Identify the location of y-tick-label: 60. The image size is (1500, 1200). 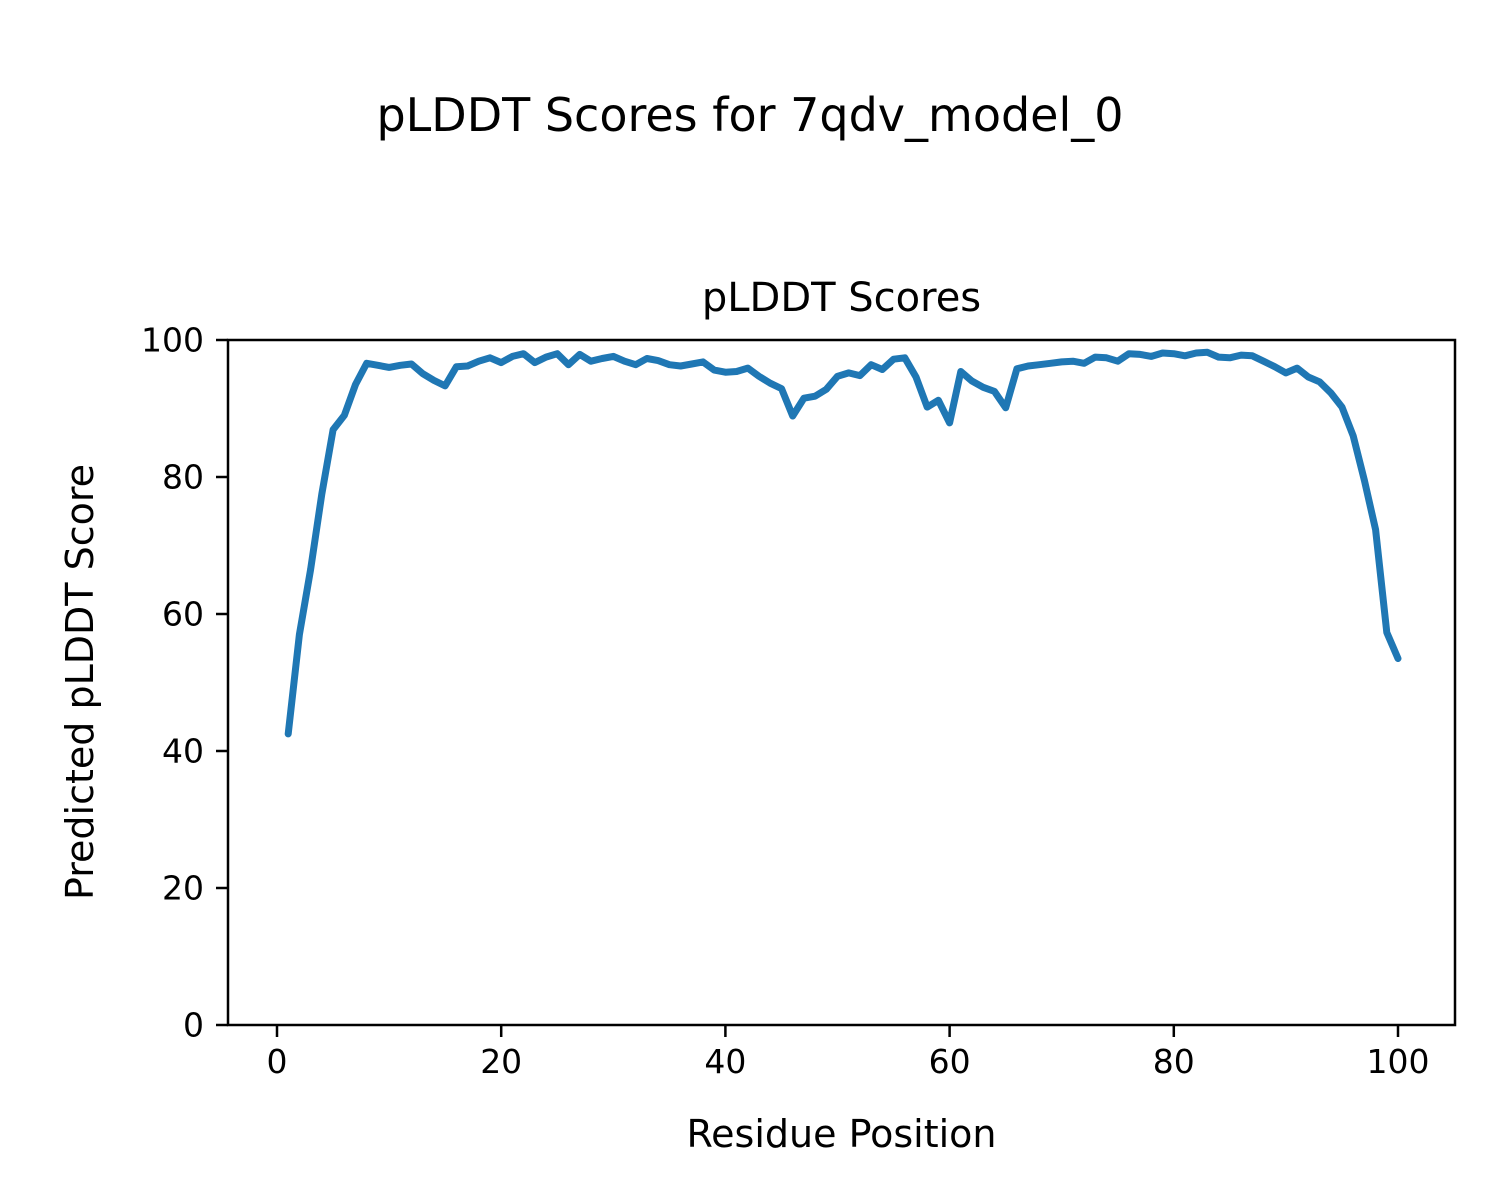
(183, 614).